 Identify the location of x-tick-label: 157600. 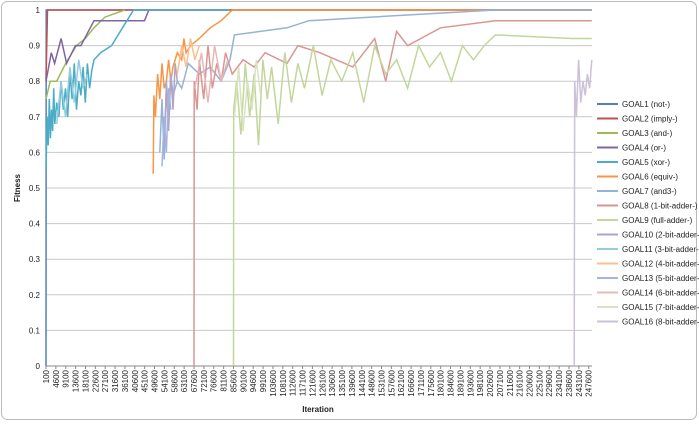
(391, 382).